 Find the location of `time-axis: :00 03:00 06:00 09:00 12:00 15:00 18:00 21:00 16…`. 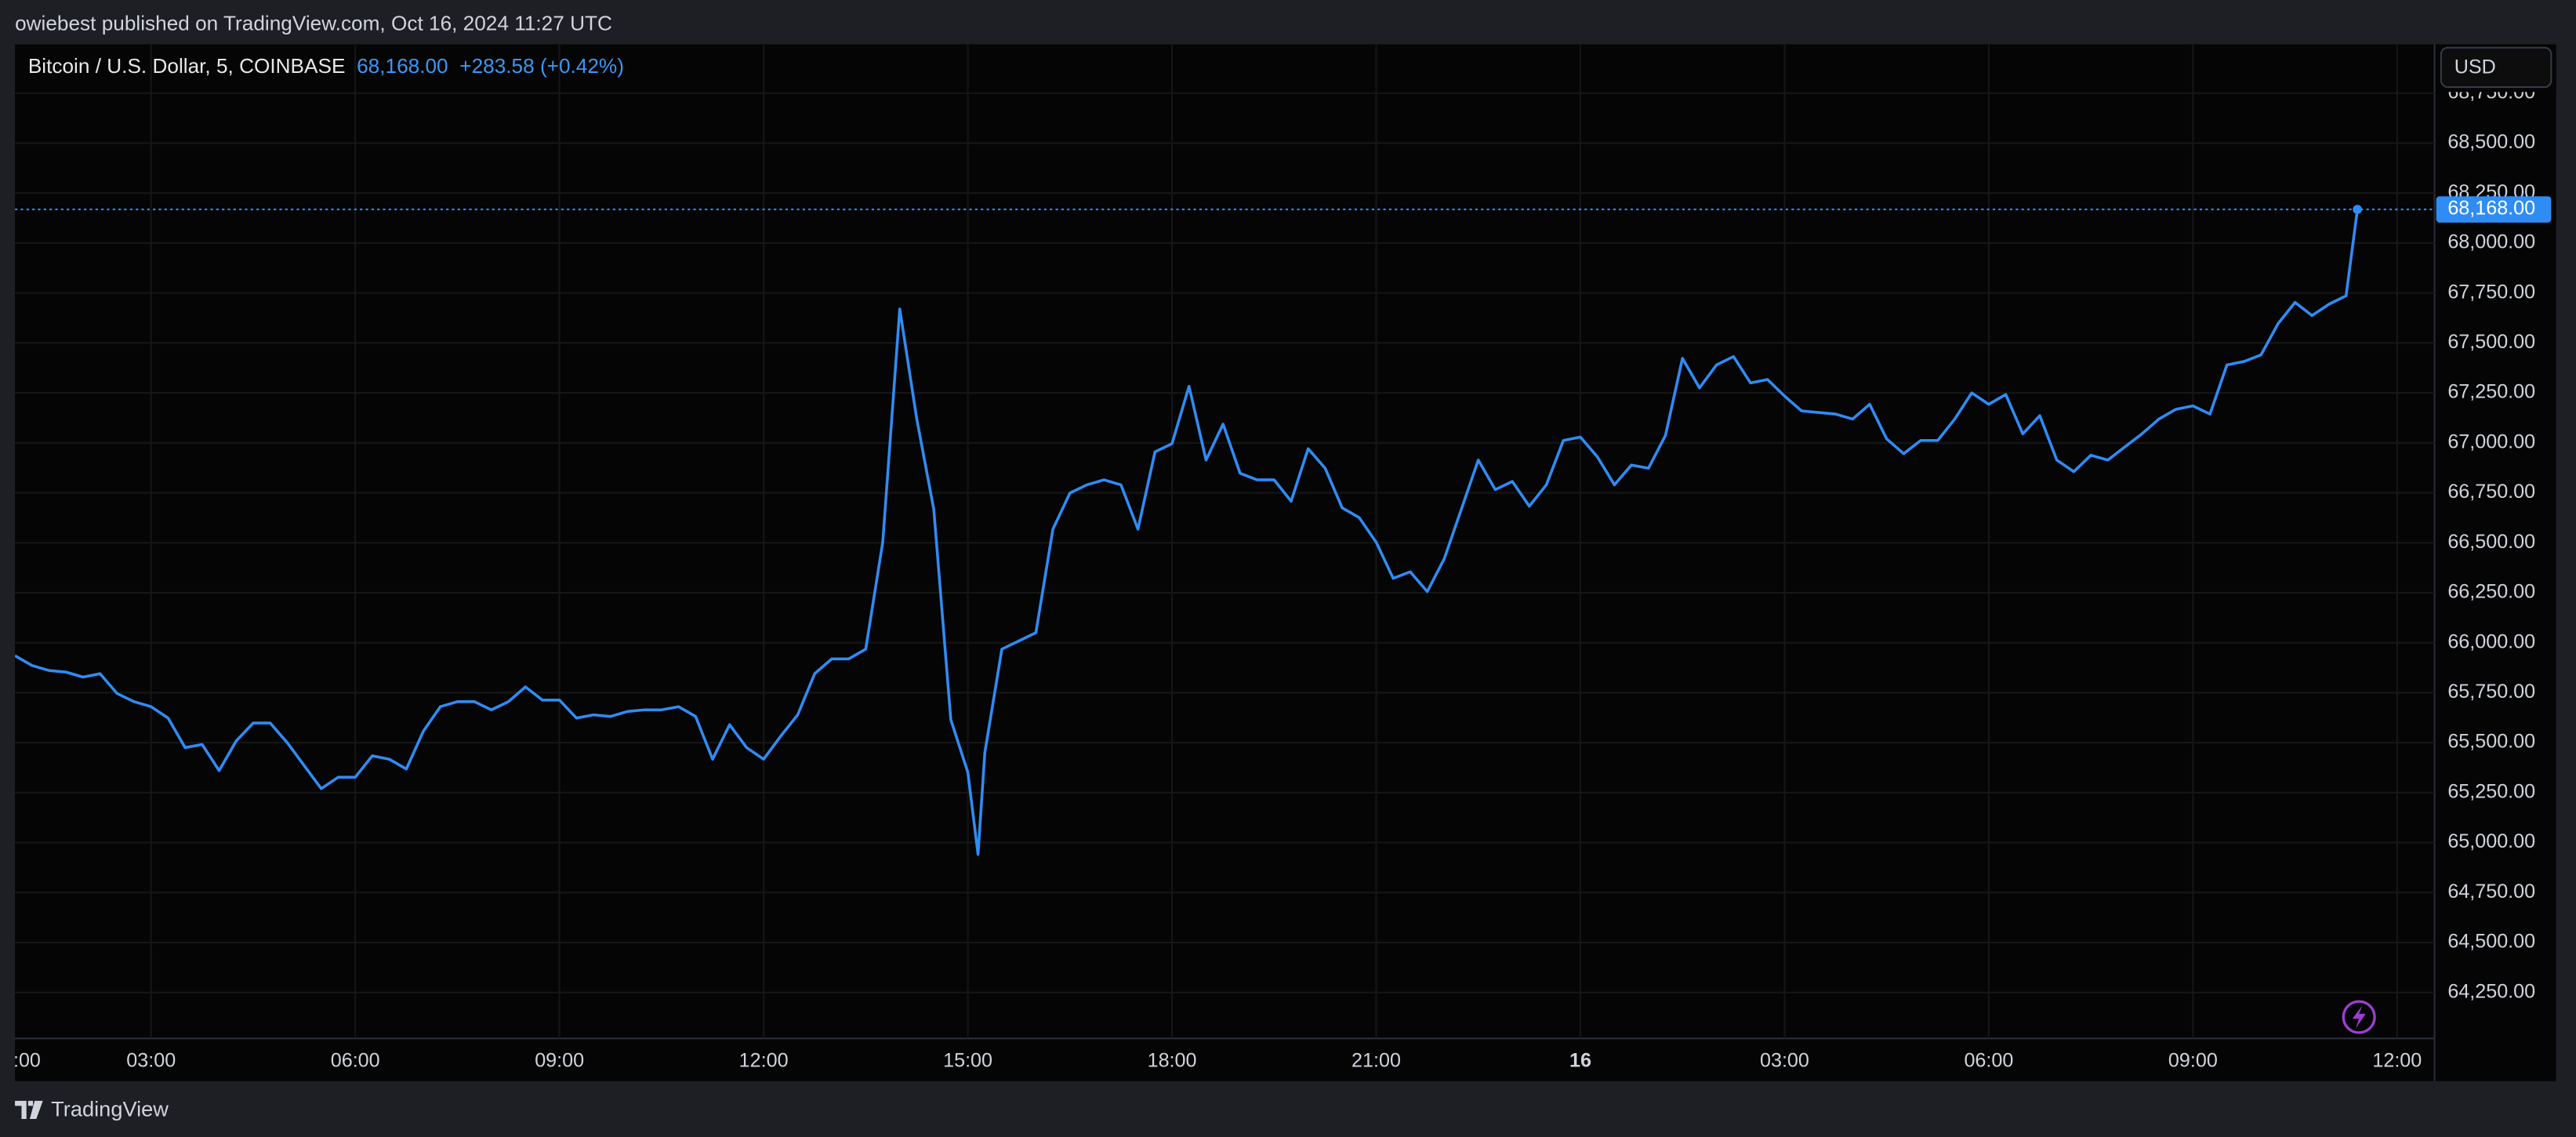

time-axis: :00 03:00 06:00 09:00 12:00 15:00 18:00 21:00 16… is located at coordinates (1217, 1060).